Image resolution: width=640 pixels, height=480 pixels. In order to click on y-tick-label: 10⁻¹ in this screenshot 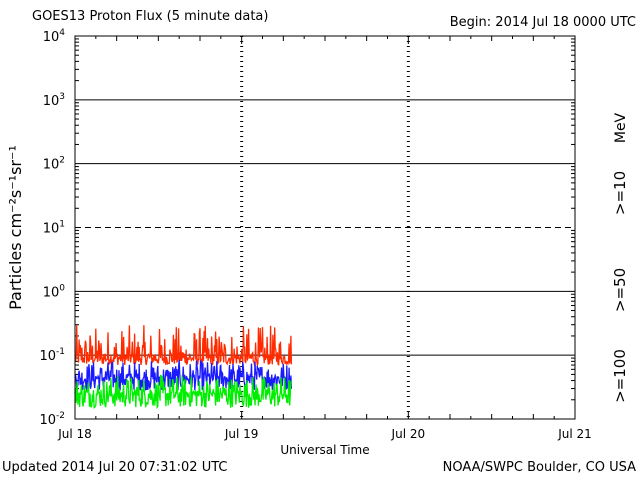, I will do `click(52, 355)`.